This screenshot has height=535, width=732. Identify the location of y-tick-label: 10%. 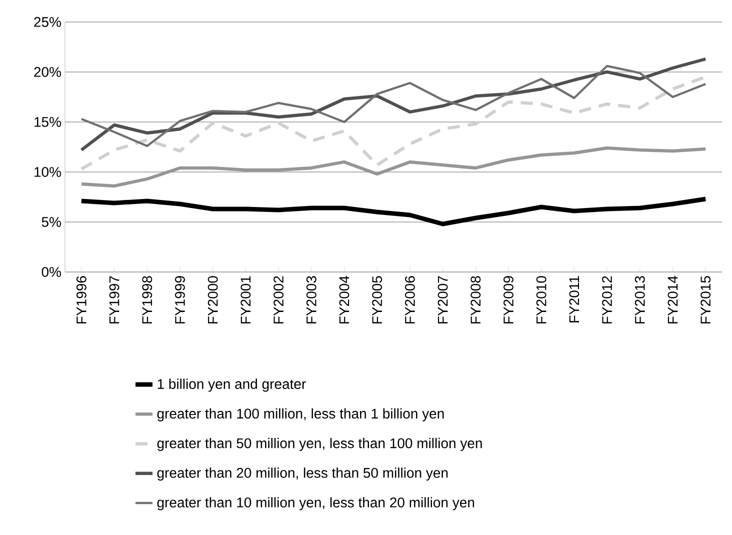
(47, 172).